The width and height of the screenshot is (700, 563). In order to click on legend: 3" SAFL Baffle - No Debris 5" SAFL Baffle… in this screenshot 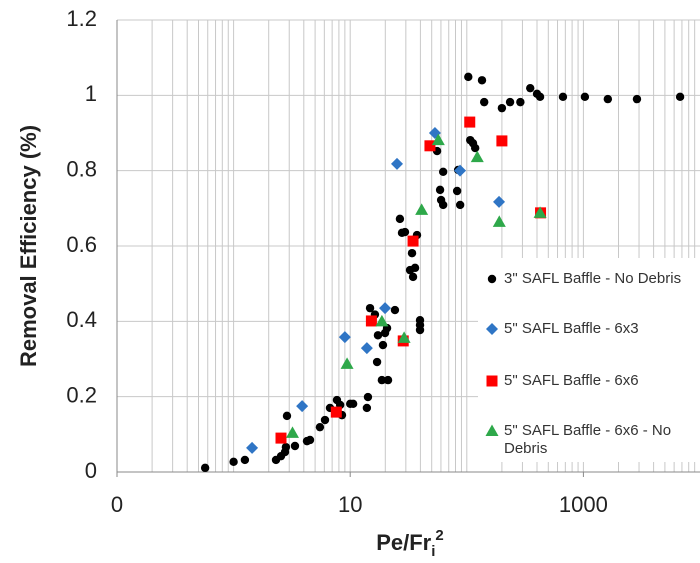, I will do `click(589, 360)`.